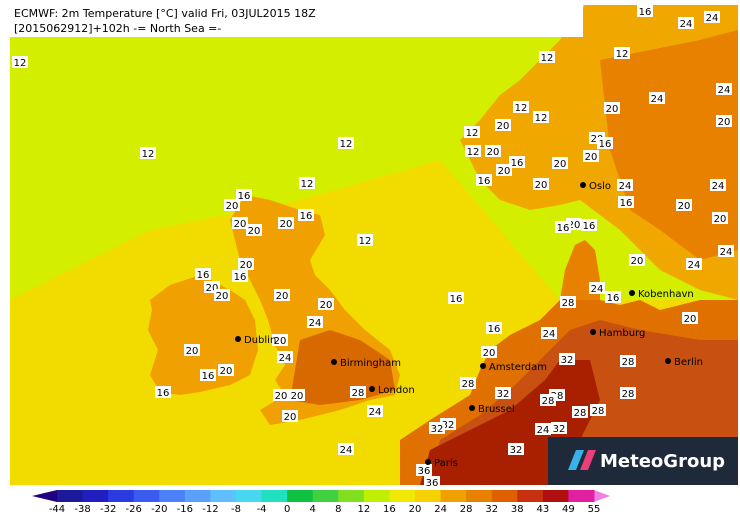 The height and width of the screenshot is (519, 740). What do you see at coordinates (600, 186) in the screenshot?
I see `city-label: Oslo` at bounding box center [600, 186].